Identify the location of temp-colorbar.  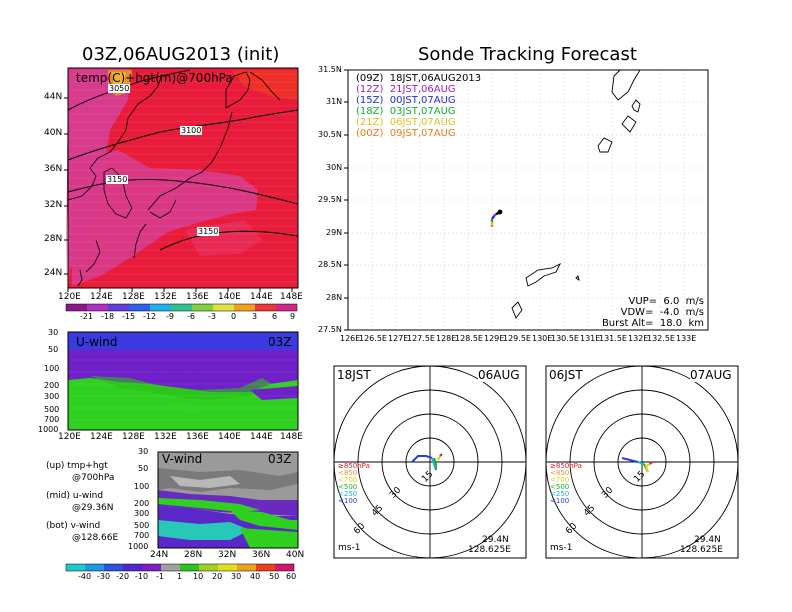
(181, 307).